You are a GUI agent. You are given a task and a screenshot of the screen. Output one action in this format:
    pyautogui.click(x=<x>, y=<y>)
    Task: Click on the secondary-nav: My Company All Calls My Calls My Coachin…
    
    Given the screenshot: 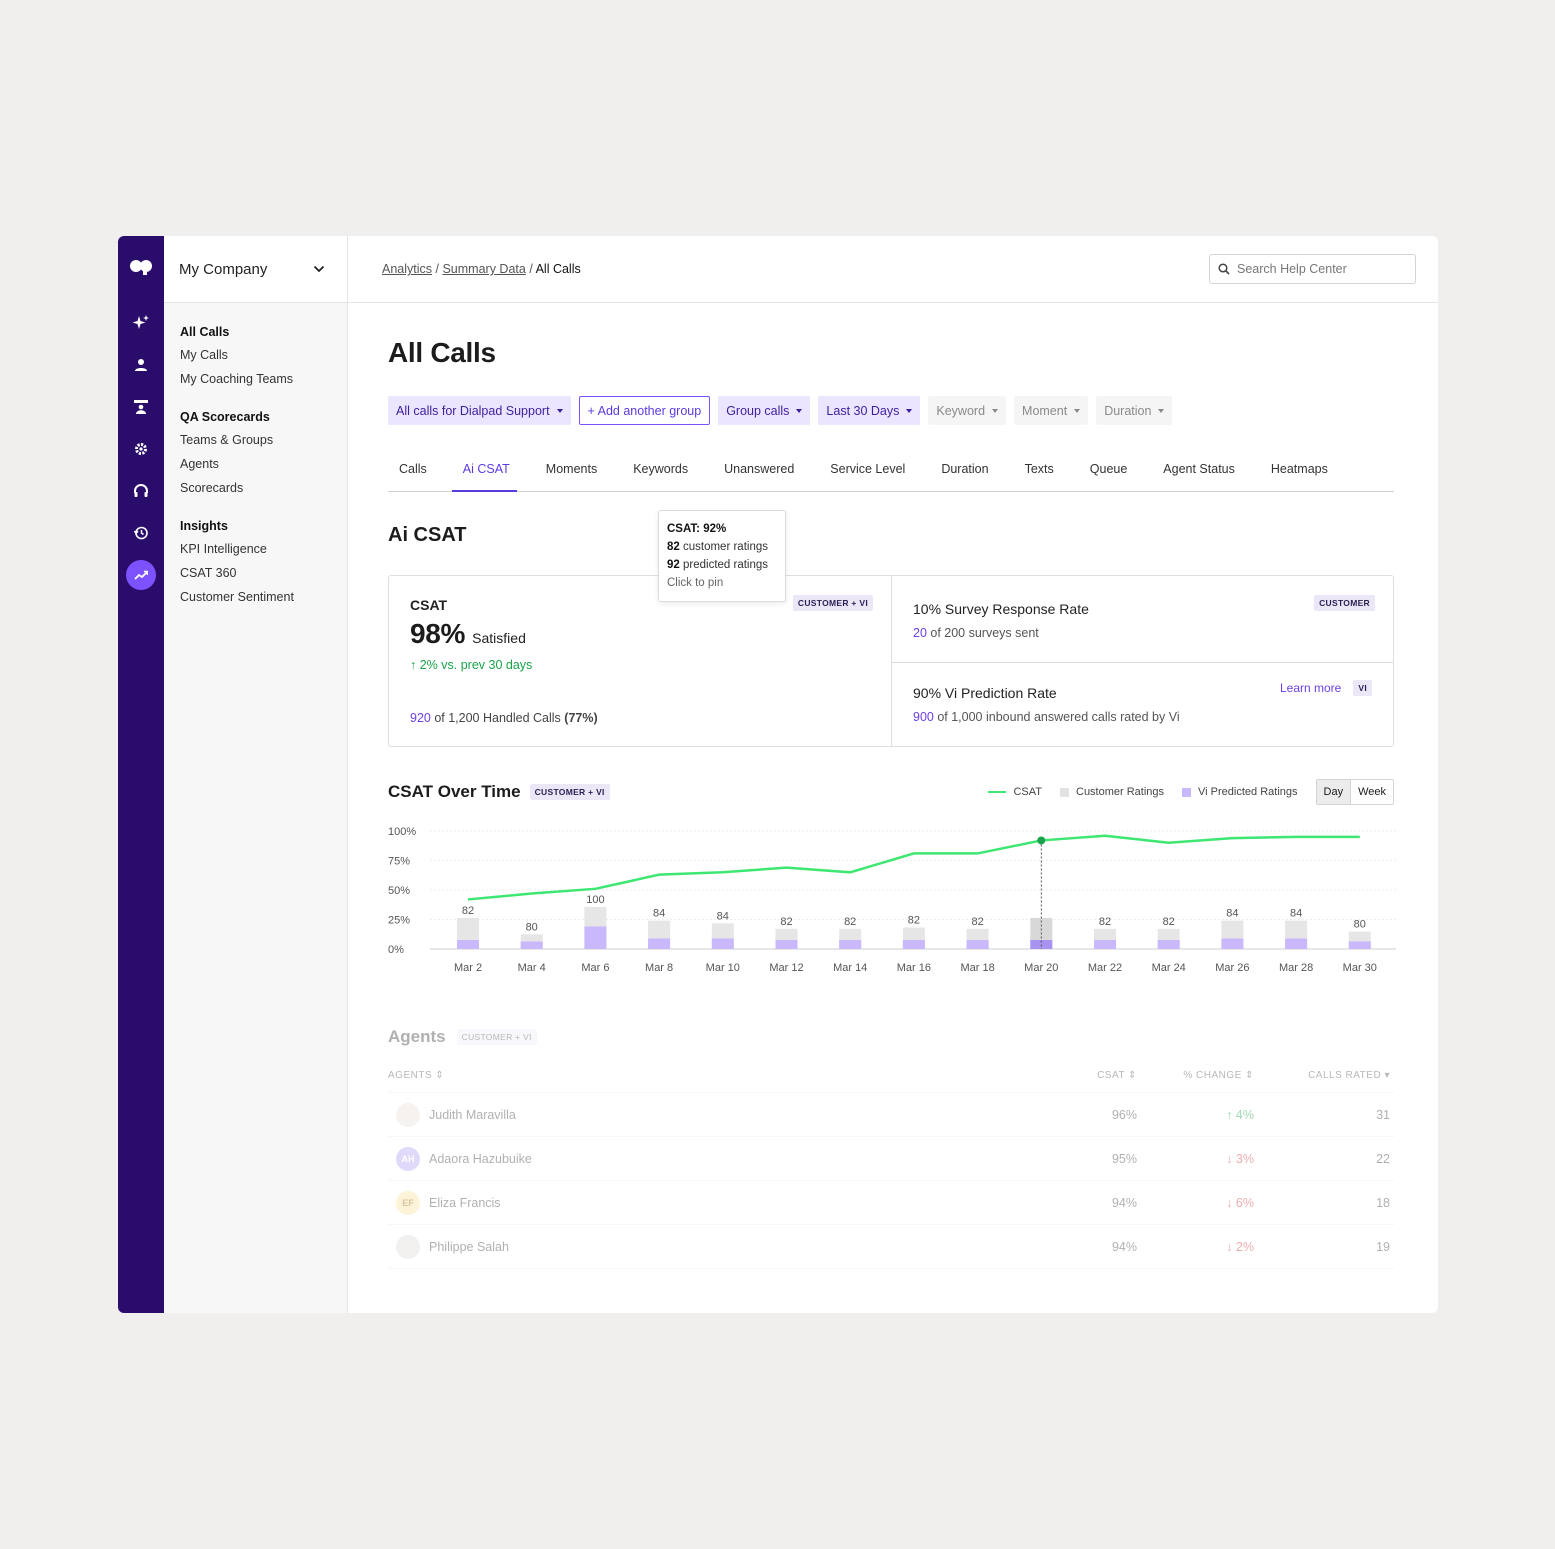 What is the action you would take?
    pyautogui.click(x=256, y=774)
    